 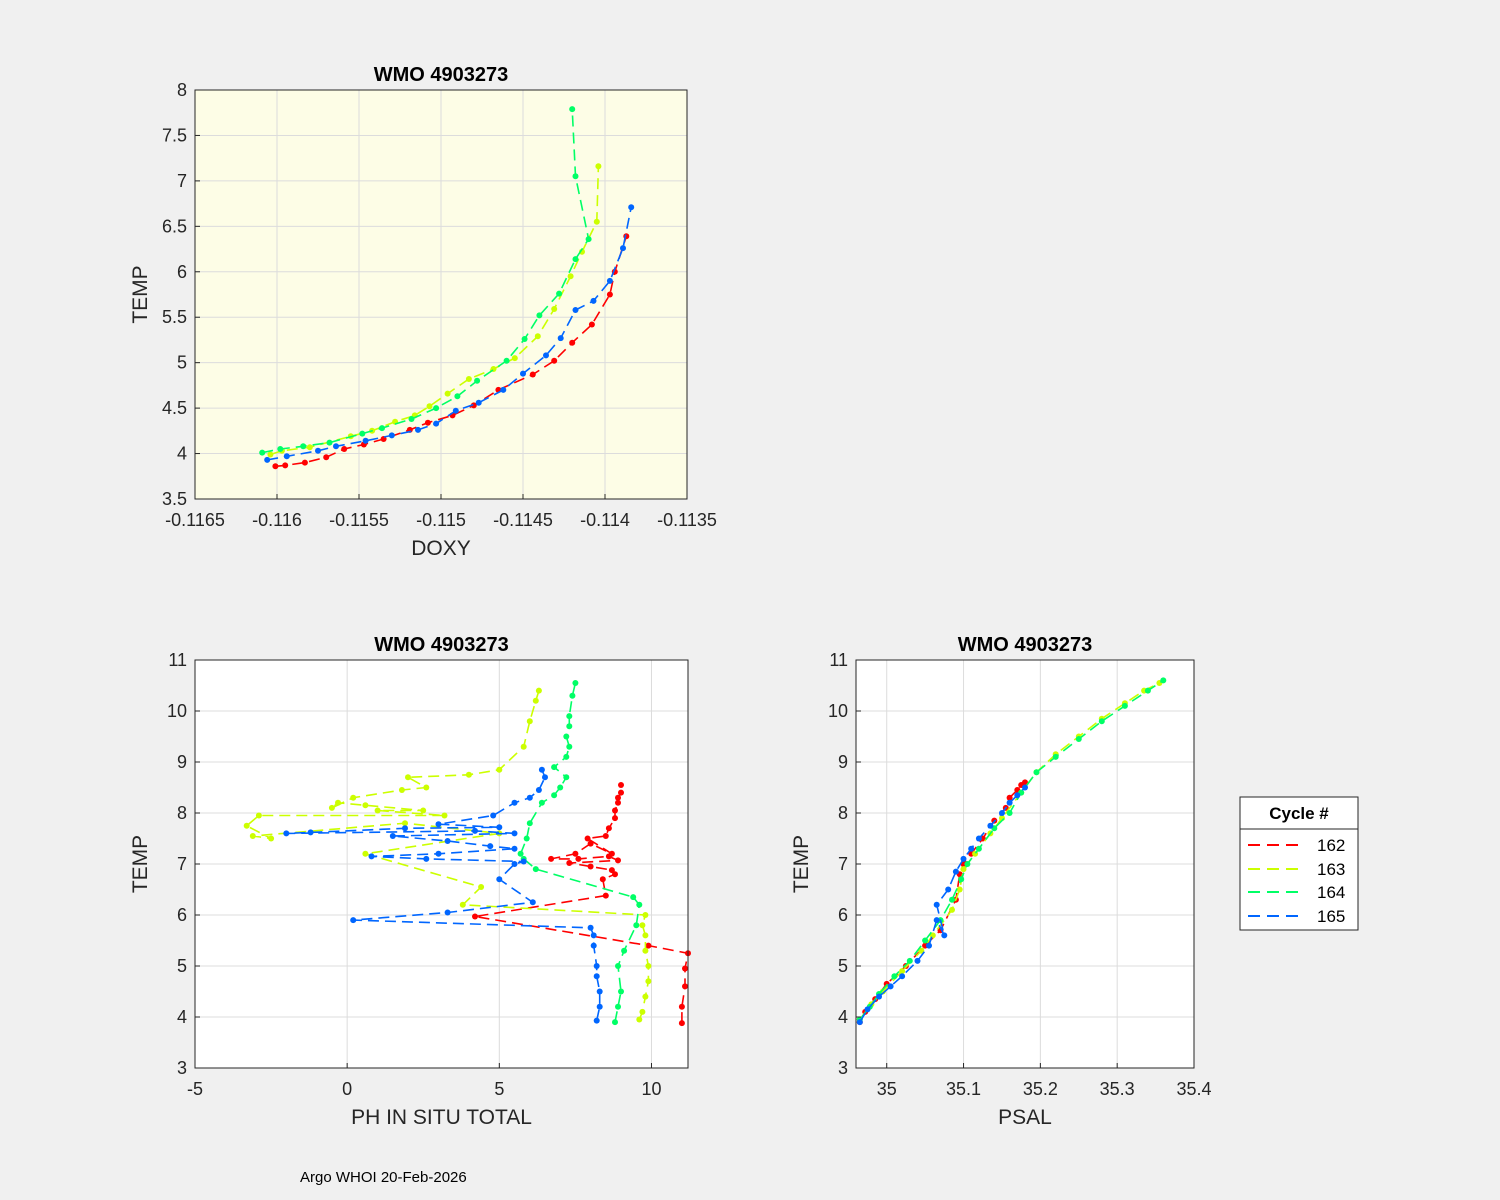 I want to click on y-tick-label: 5, so click(x=182, y=363).